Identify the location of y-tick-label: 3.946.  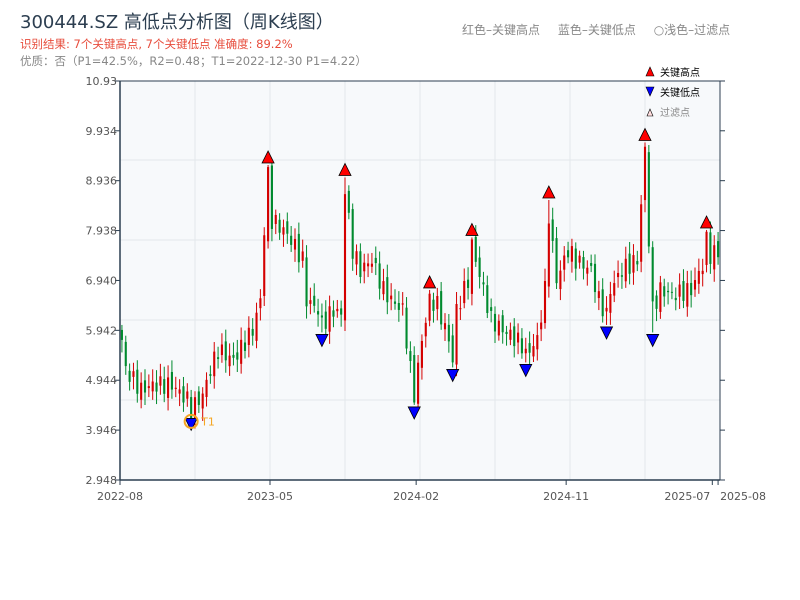
(102, 430).